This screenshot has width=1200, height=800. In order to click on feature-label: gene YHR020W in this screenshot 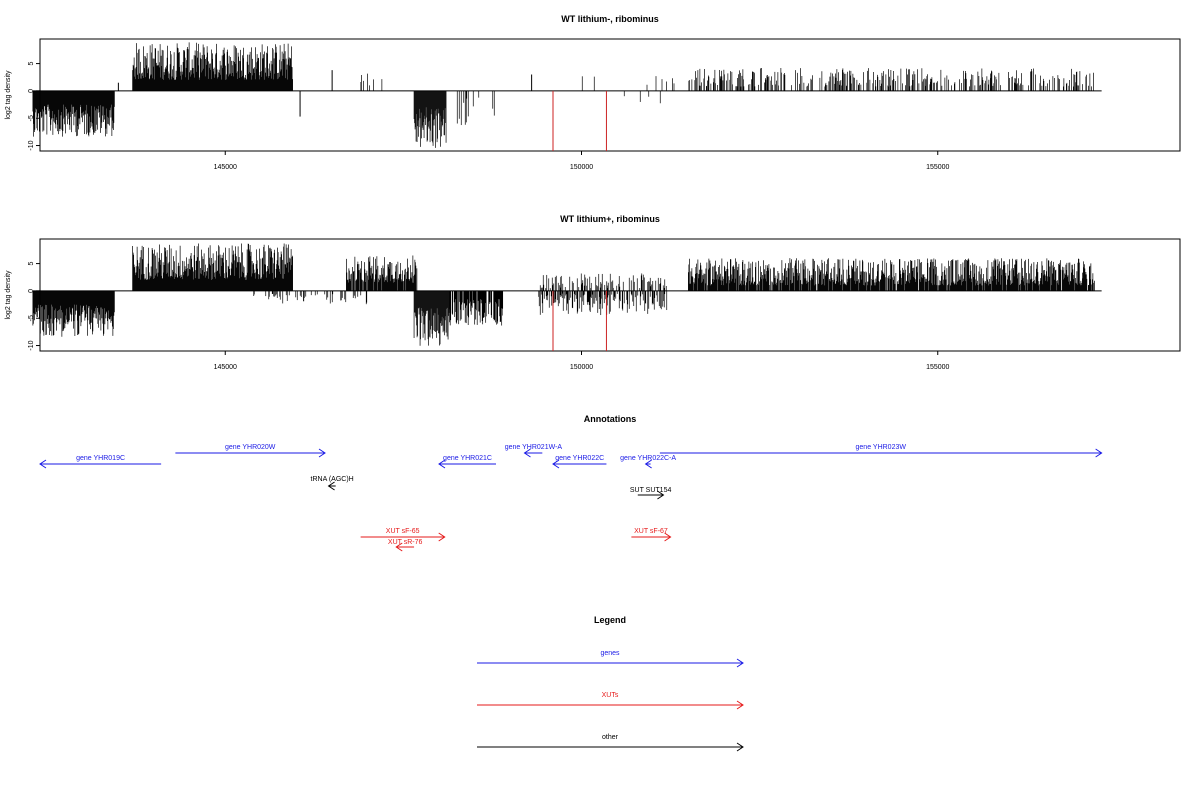, I will do `click(250, 447)`.